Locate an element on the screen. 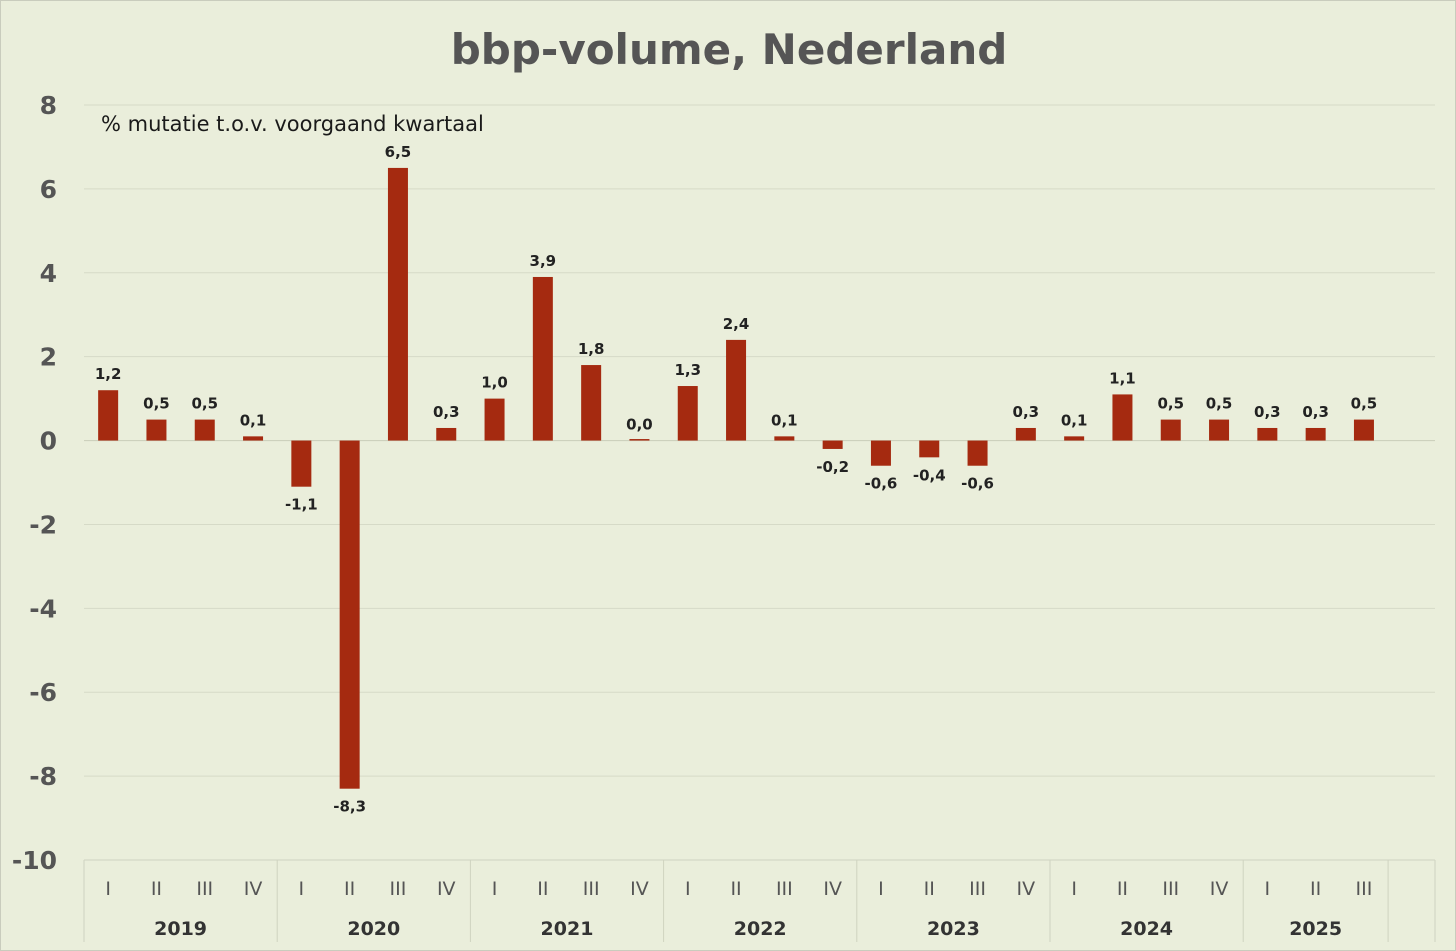 The width and height of the screenshot is (1456, 951). y-tick-label: 4 is located at coordinates (48, 273).